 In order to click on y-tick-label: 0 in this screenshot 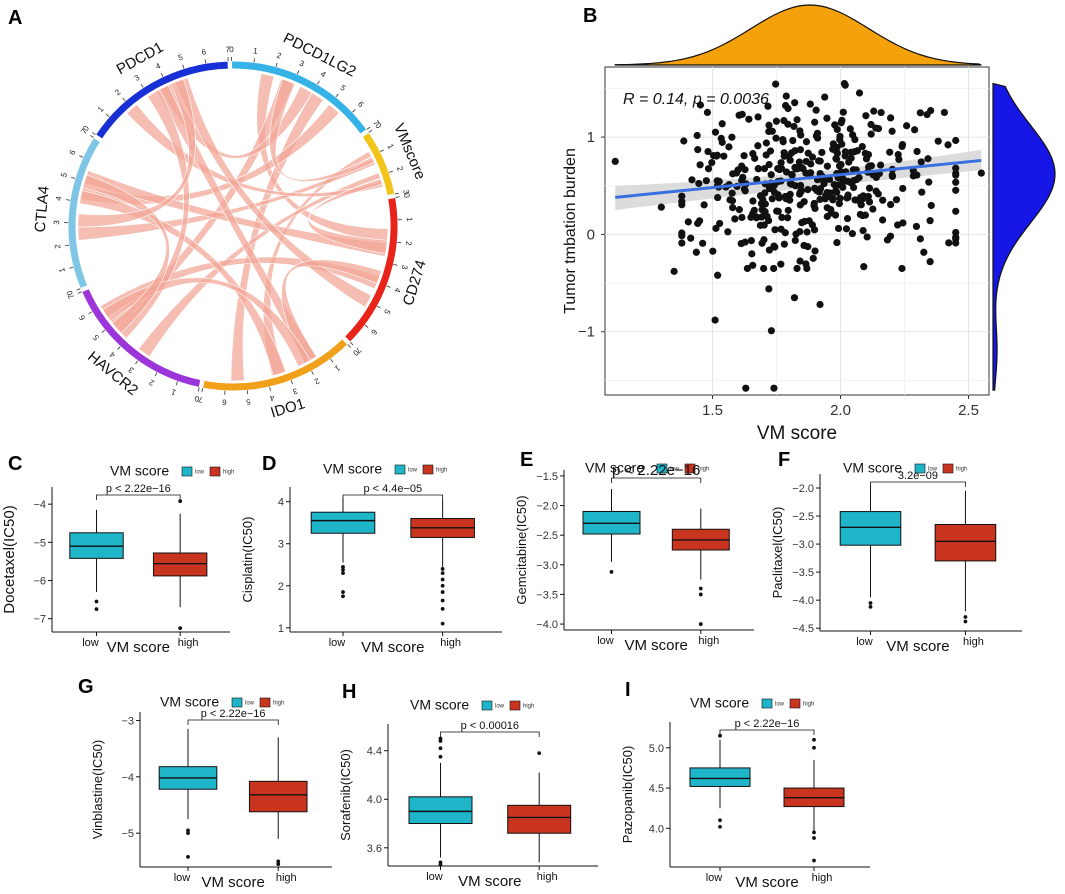, I will do `click(591, 234)`.